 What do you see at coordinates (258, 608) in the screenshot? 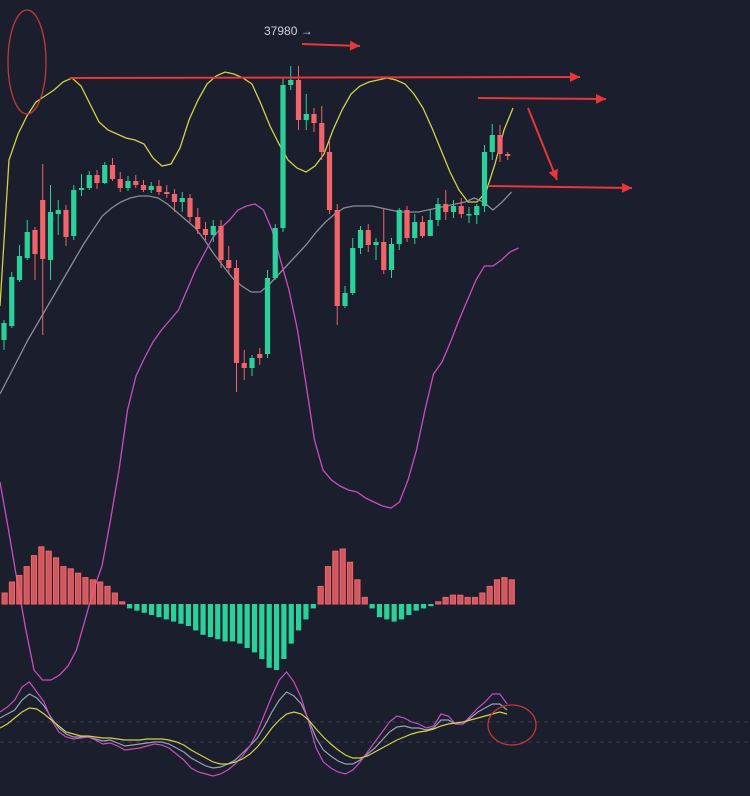
I see `macd-histogram` at bounding box center [258, 608].